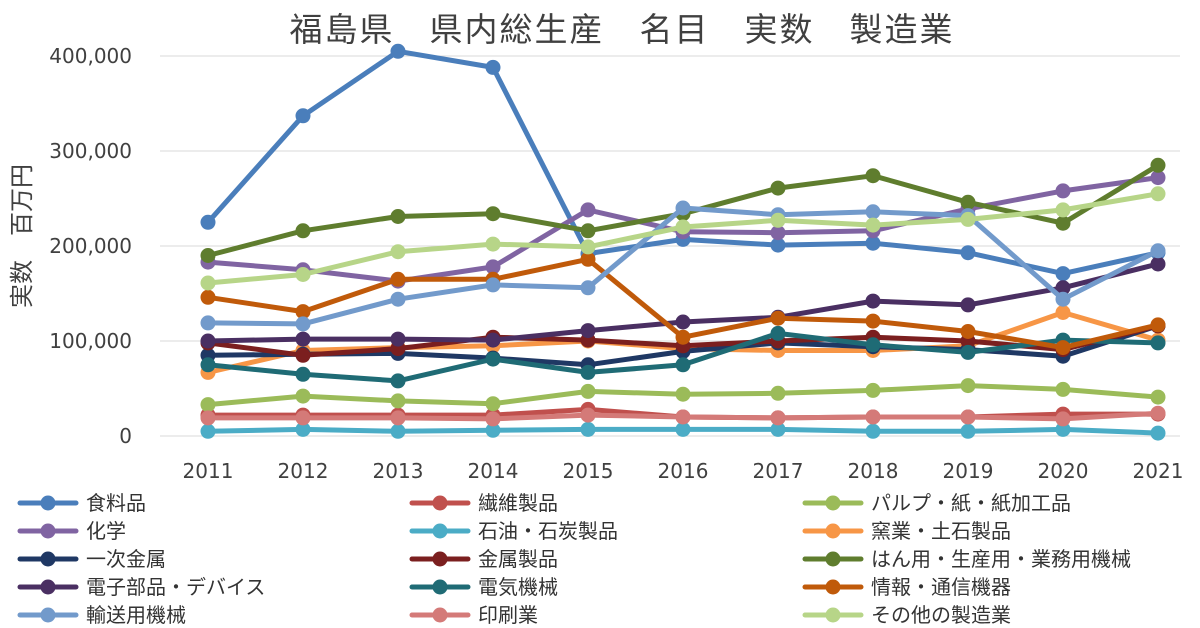  What do you see at coordinates (398, 471) in the screenshot?
I see `x-tick-label: 2013` at bounding box center [398, 471].